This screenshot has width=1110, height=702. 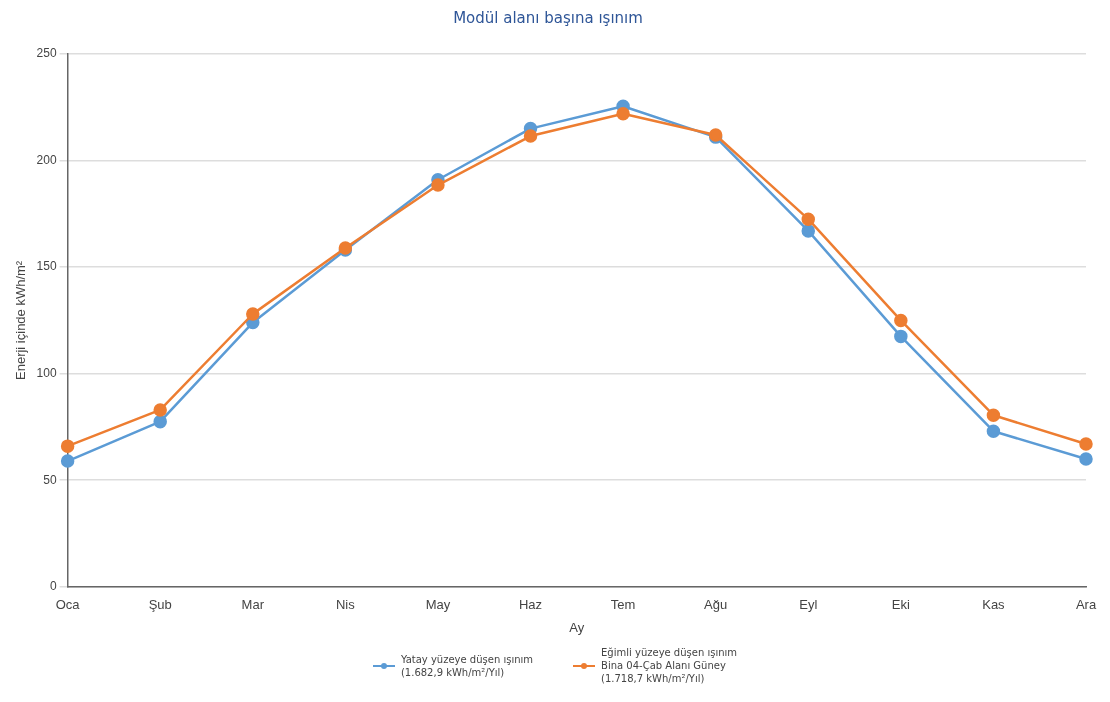 What do you see at coordinates (46, 159) in the screenshot?
I see `y-tick-label: 200` at bounding box center [46, 159].